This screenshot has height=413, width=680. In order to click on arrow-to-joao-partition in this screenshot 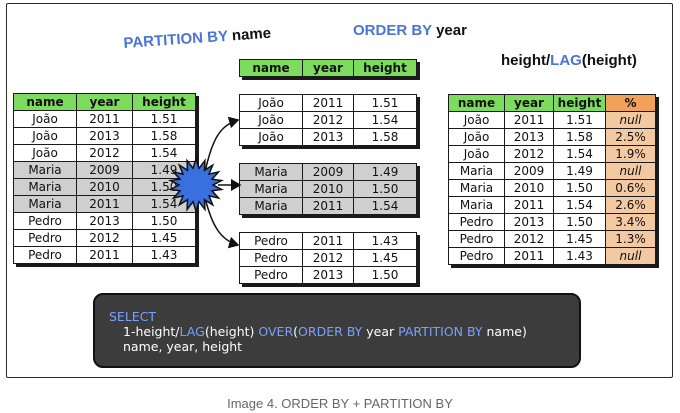, I will do `click(221, 146)`.